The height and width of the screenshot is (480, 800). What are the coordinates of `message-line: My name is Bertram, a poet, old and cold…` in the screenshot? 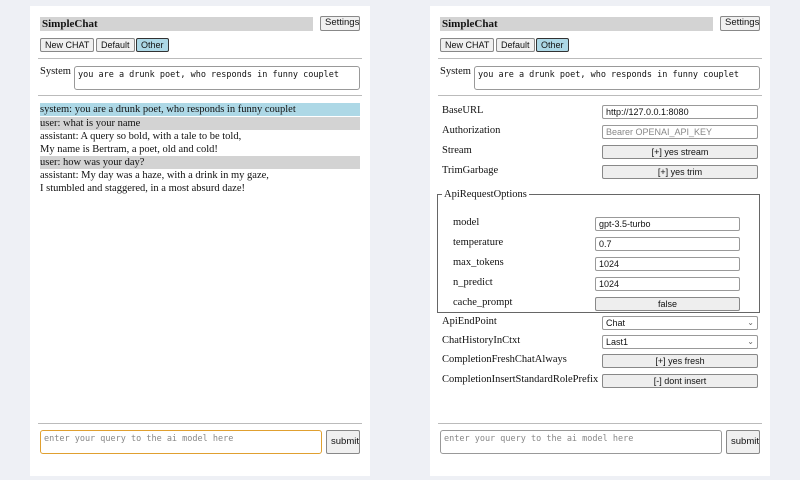 It's located at (129, 149).